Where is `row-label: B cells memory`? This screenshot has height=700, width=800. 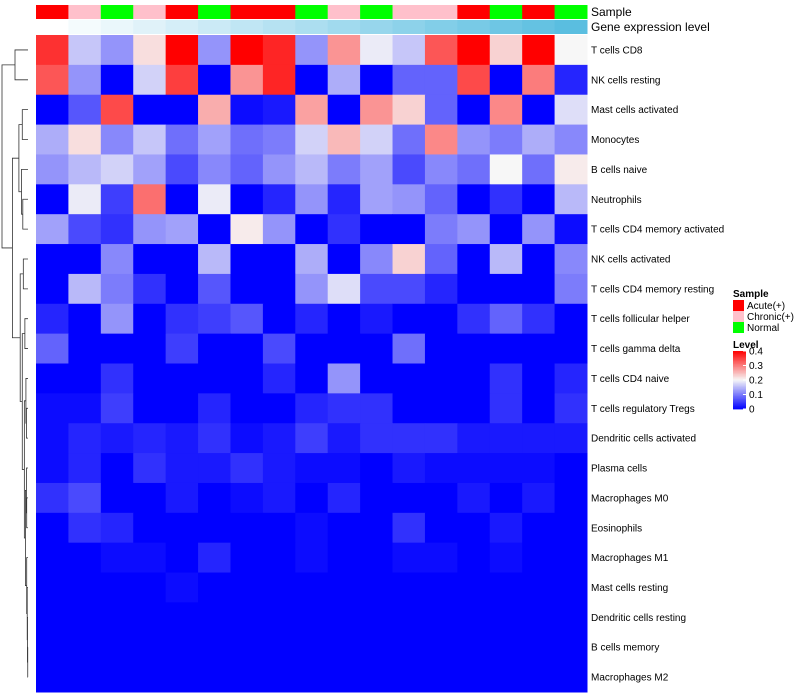
row-label: B cells memory is located at coordinates (625, 648).